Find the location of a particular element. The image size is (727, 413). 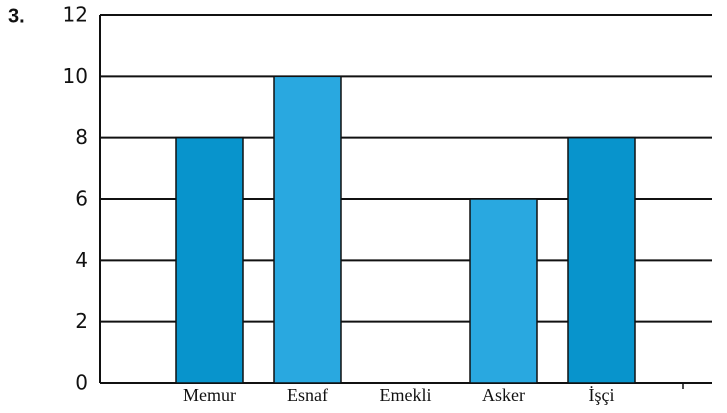

x-tick-label: Esnaf is located at coordinates (307, 395).